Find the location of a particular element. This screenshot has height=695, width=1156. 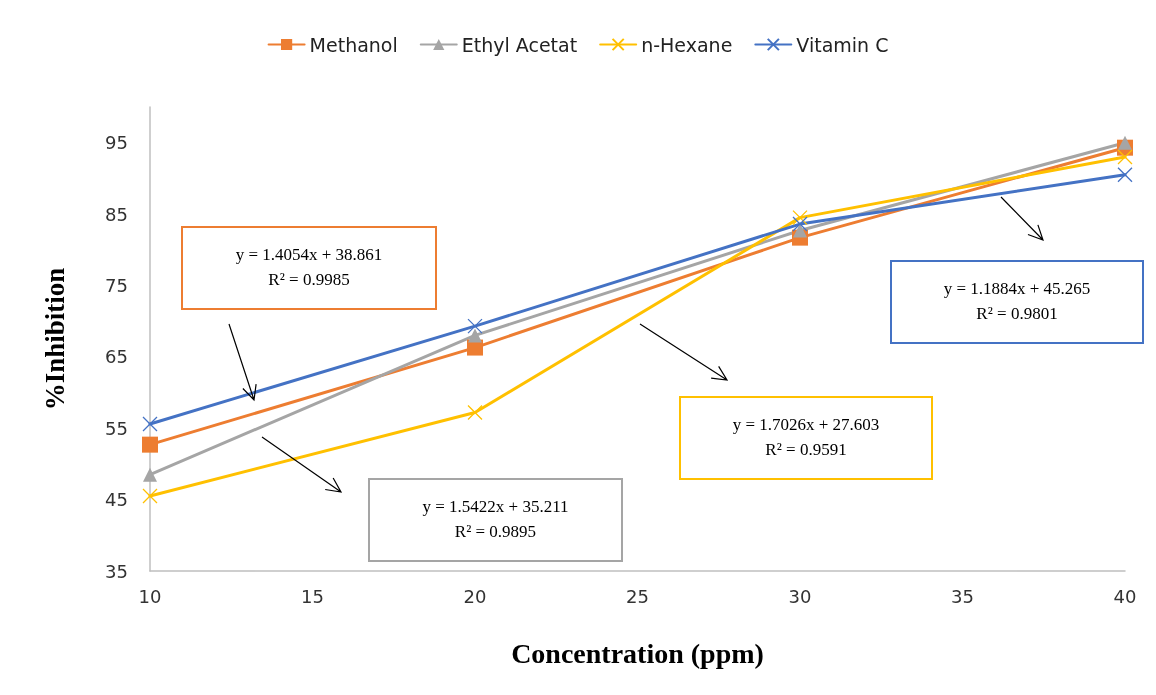

y-tick-label: 55 is located at coordinates (116, 428).